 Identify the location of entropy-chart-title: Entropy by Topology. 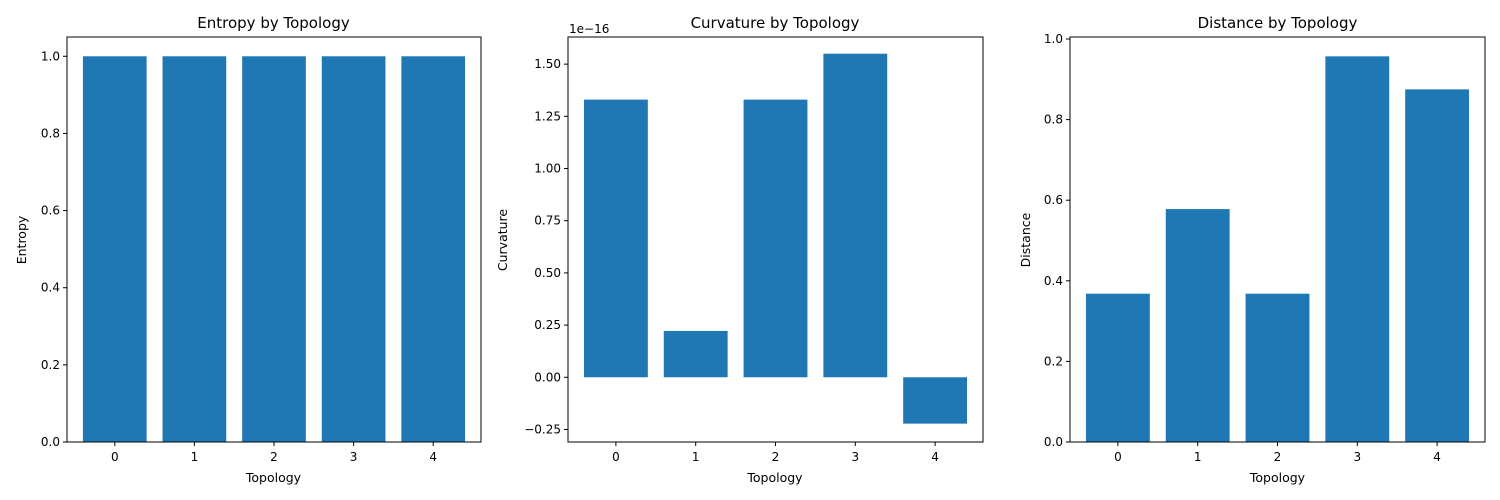
(273, 23).